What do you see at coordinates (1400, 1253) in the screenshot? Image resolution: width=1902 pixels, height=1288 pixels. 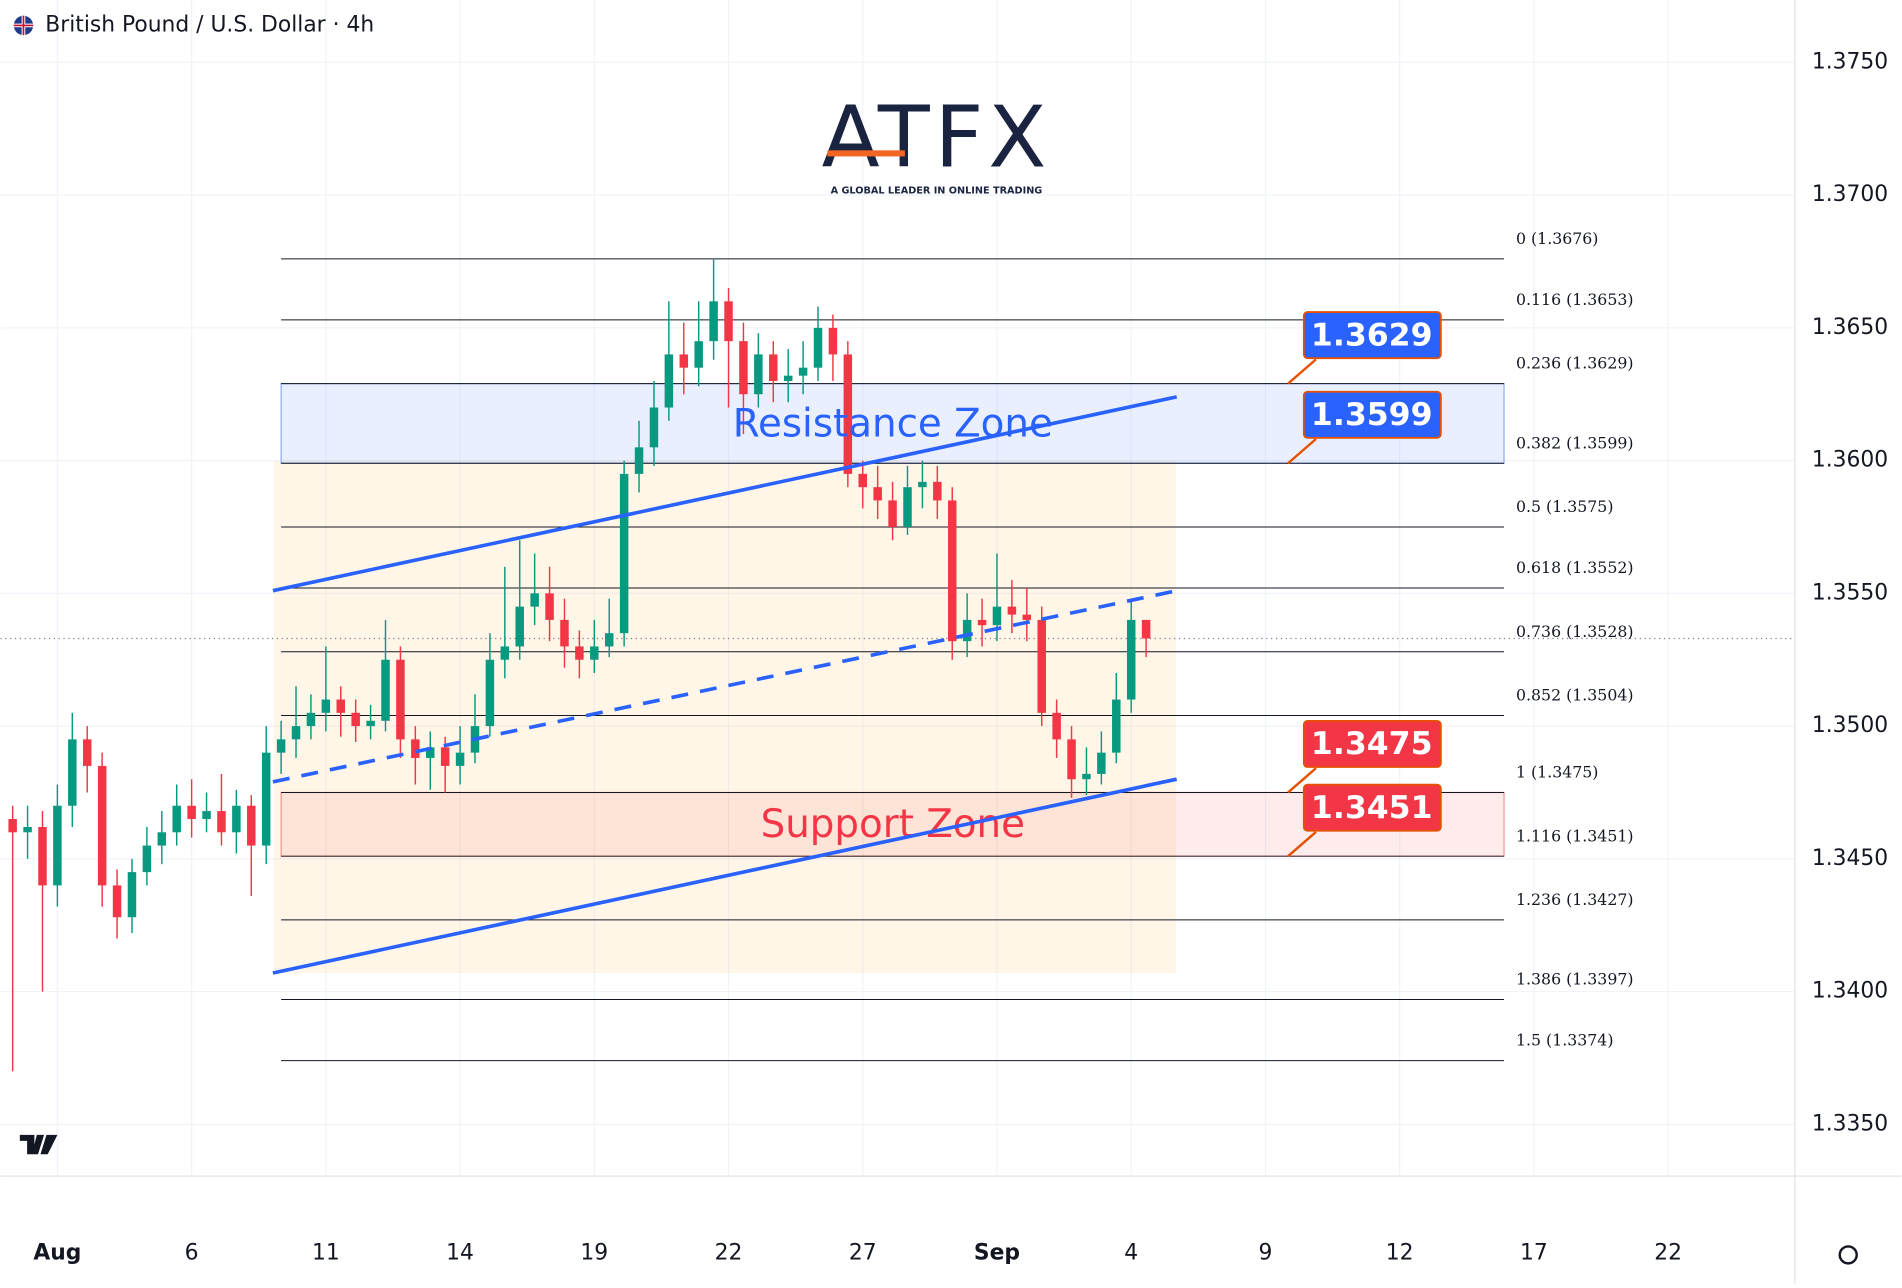 I see `x-tick-label: 12` at bounding box center [1400, 1253].